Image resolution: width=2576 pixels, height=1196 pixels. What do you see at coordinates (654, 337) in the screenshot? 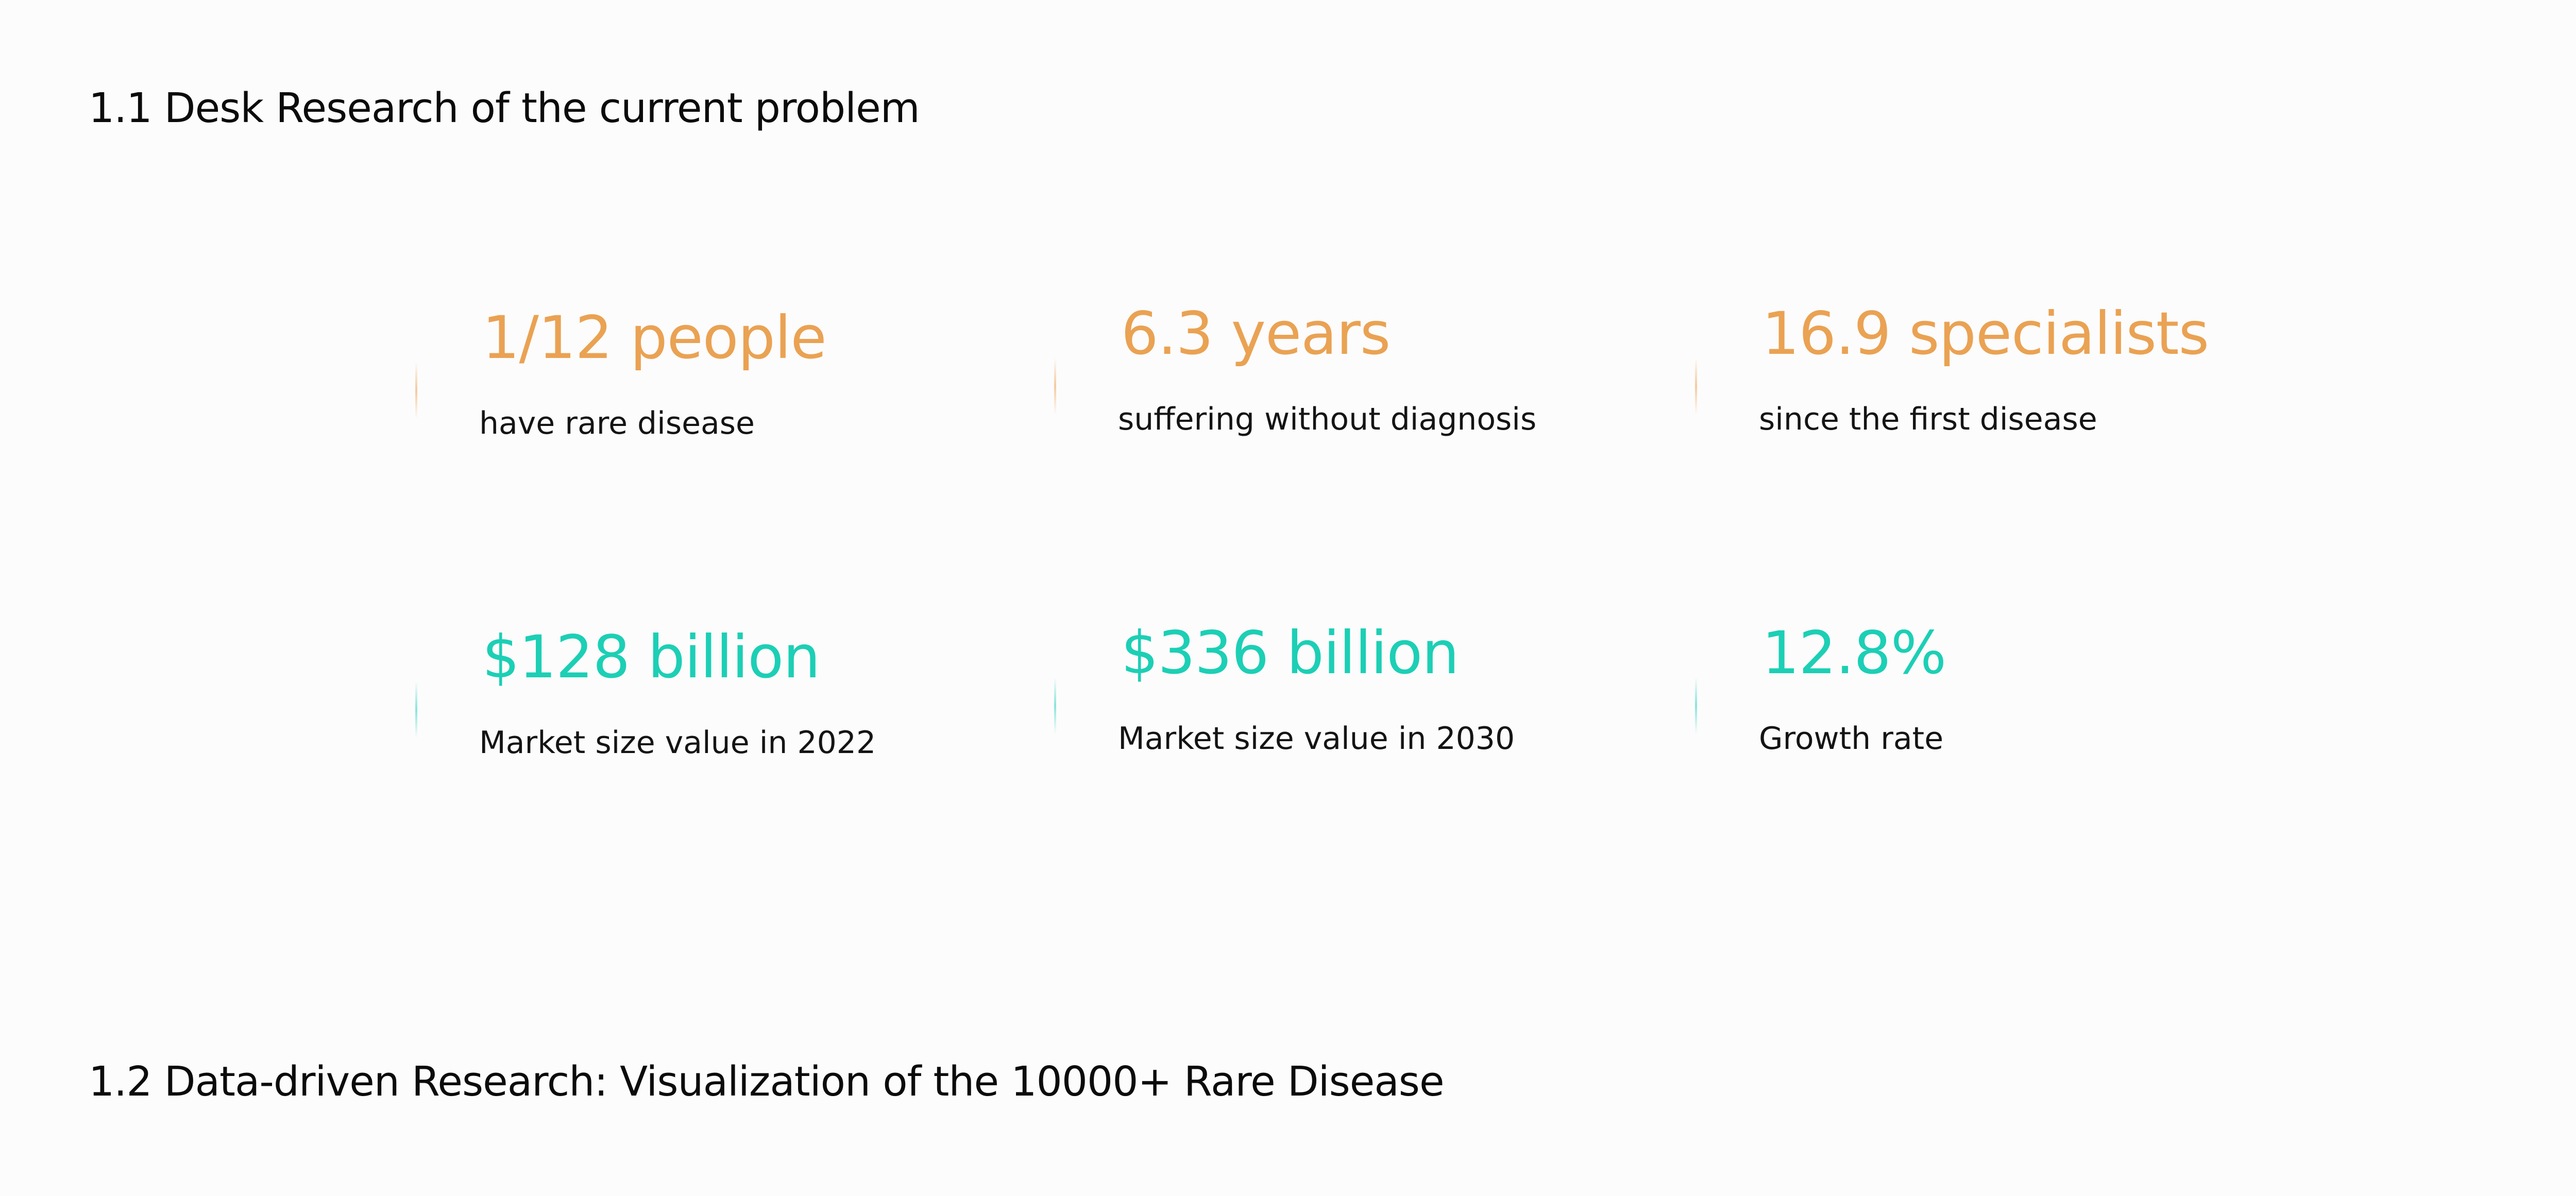
I see `stat-value: 1/12 people` at bounding box center [654, 337].